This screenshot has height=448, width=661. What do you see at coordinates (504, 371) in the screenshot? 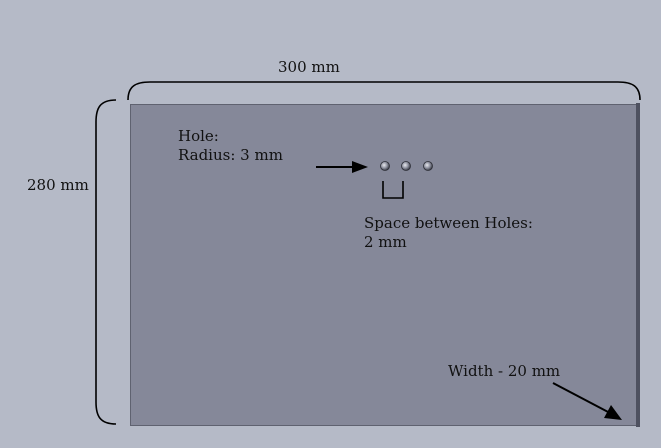
I see `width-dimension-label: Width - 20 mm` at bounding box center [504, 371].